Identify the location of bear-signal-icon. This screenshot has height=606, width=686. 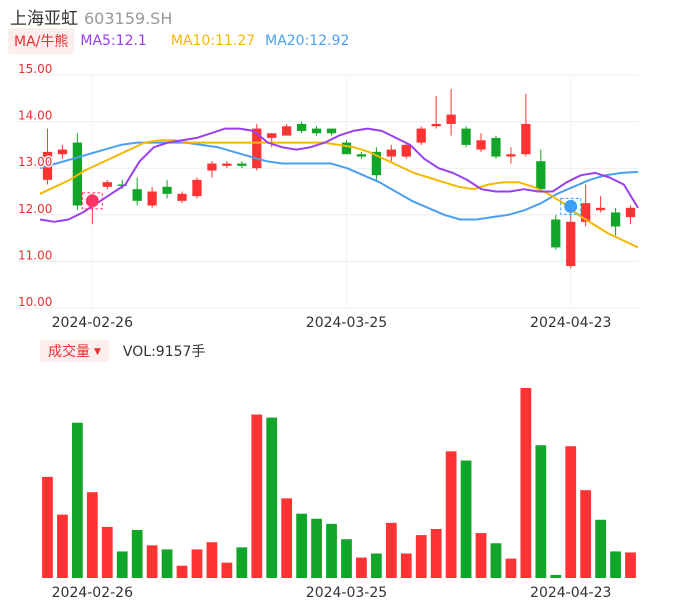
(571, 206).